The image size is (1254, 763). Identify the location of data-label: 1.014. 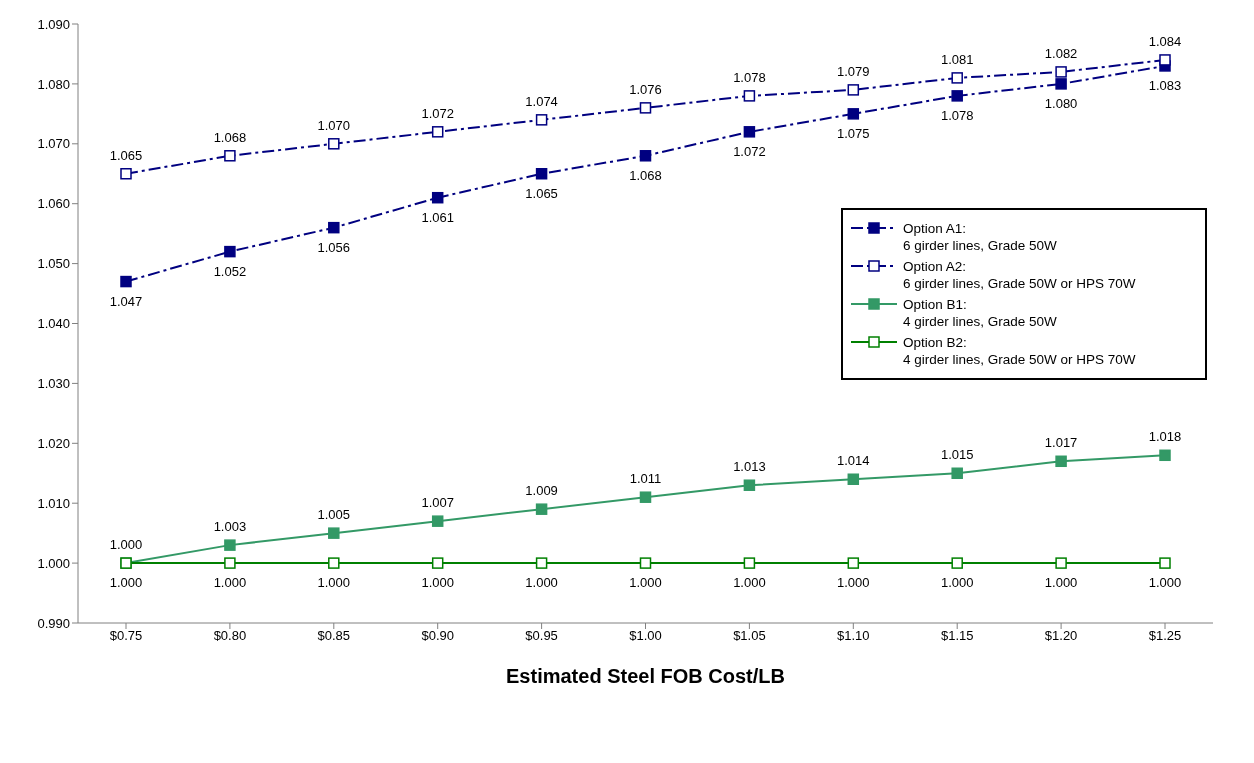
(853, 461).